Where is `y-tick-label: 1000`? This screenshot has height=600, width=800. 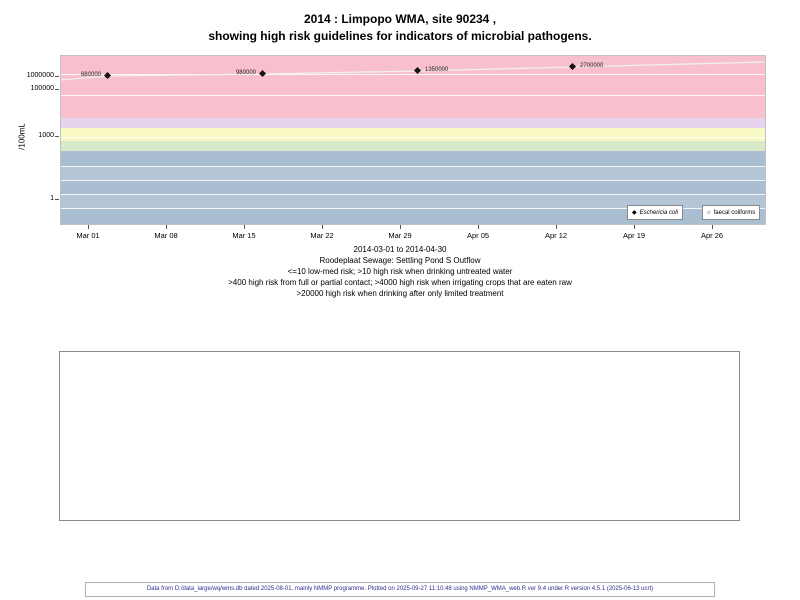 y-tick-label: 1000 is located at coordinates (46, 135).